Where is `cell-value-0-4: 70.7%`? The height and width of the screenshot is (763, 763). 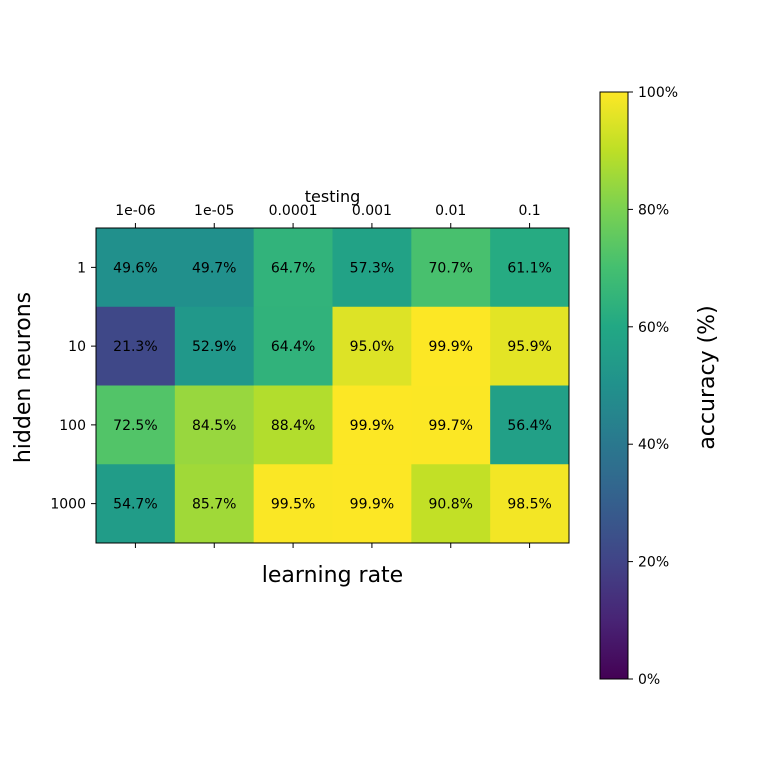 cell-value-0-4: 70.7% is located at coordinates (451, 268).